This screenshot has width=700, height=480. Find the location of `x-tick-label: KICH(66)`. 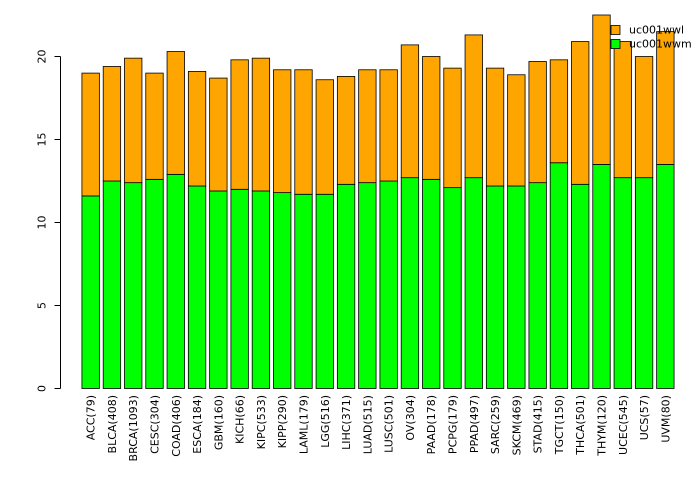

x-tick-label: KICH(66) is located at coordinates (240, 419).